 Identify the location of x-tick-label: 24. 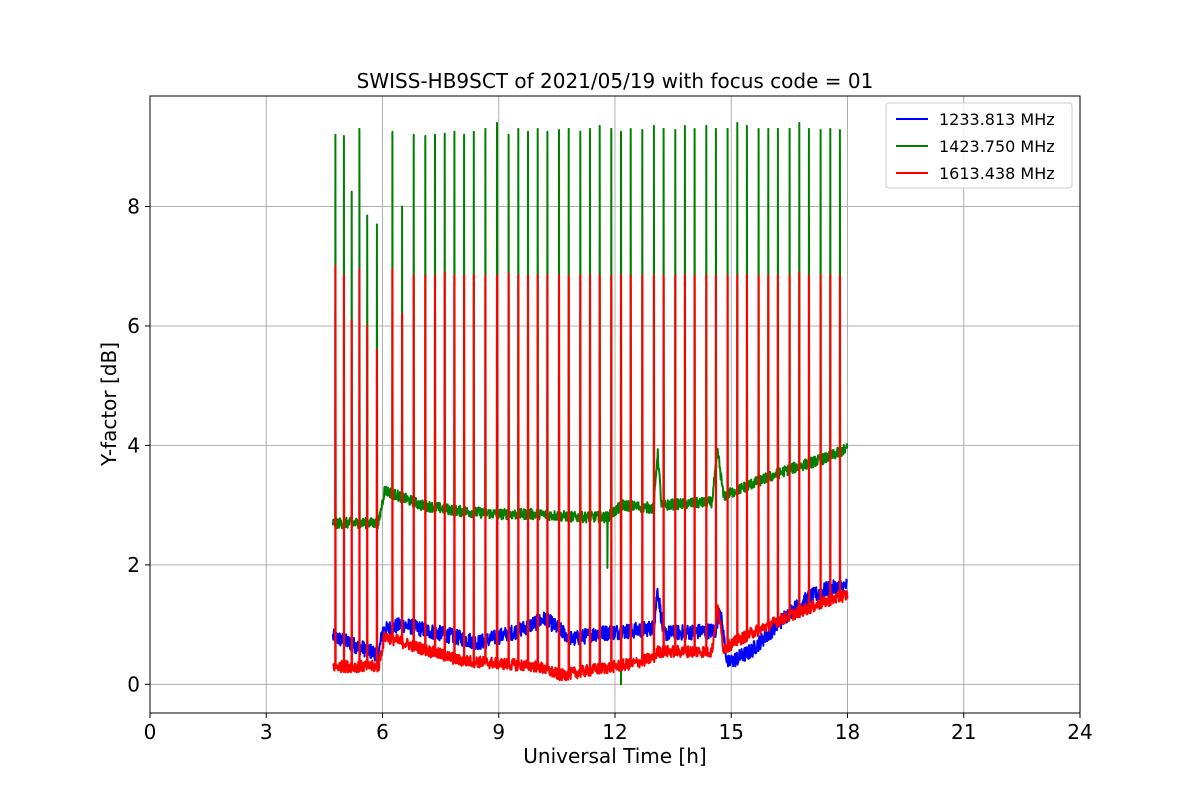
(1079, 732).